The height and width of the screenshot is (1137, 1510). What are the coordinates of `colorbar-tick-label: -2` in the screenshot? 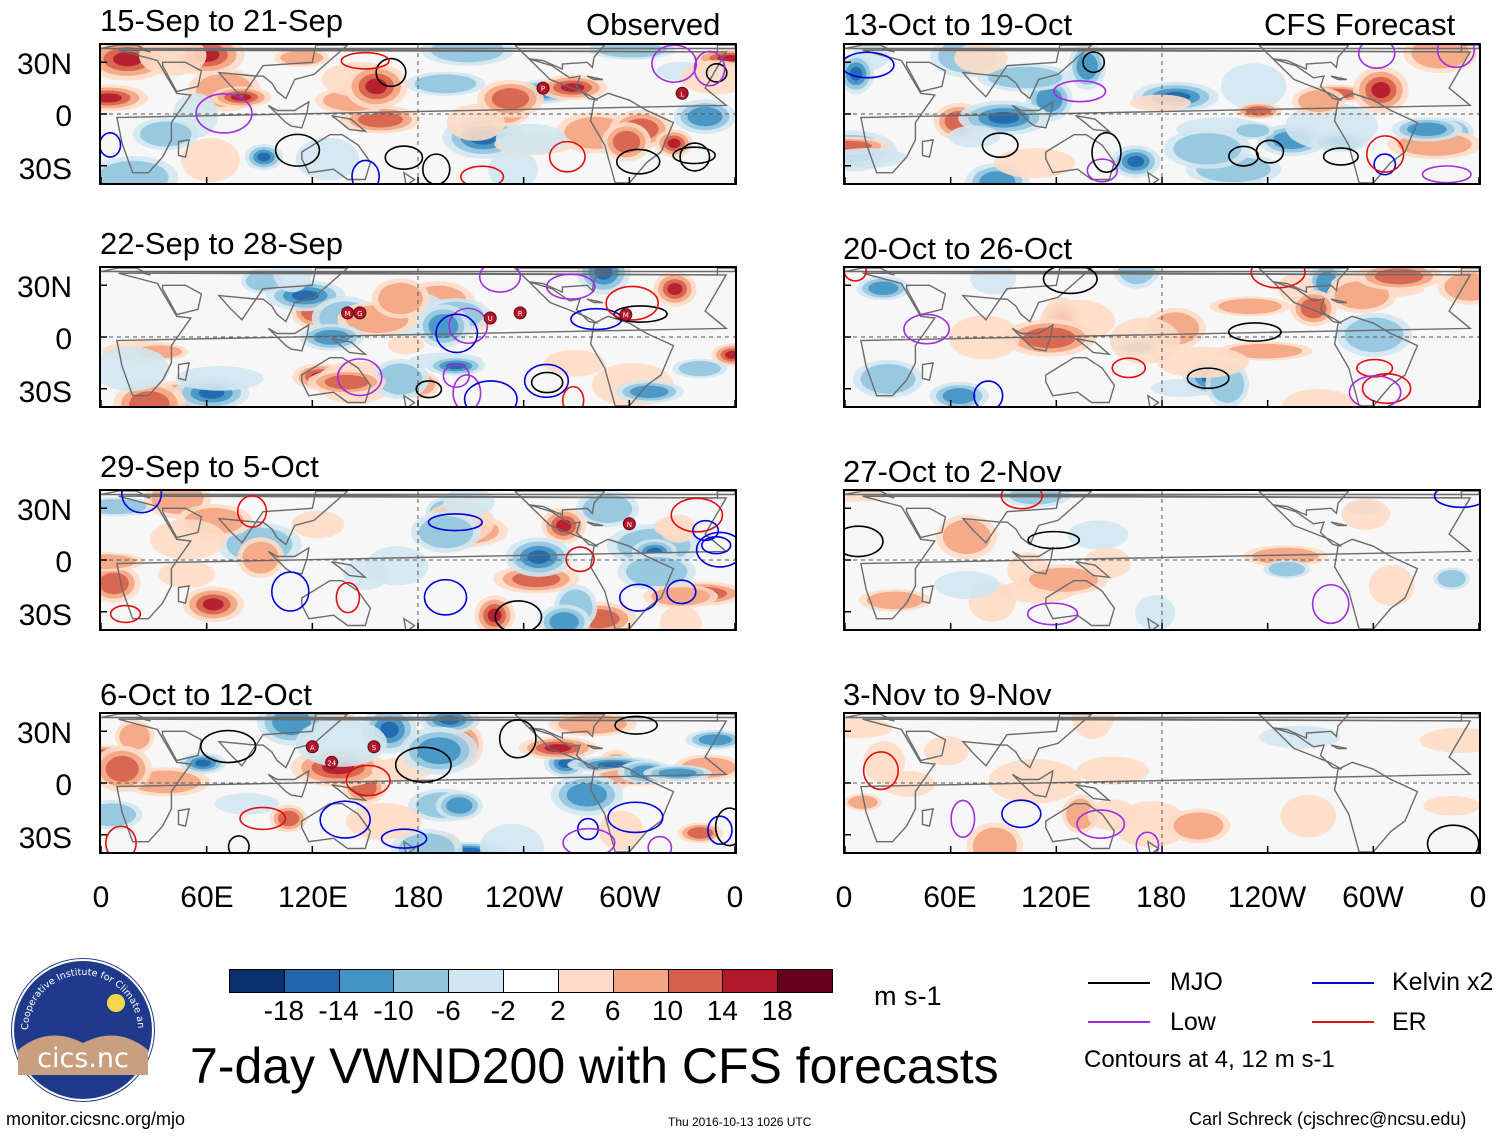 It's located at (503, 1010).